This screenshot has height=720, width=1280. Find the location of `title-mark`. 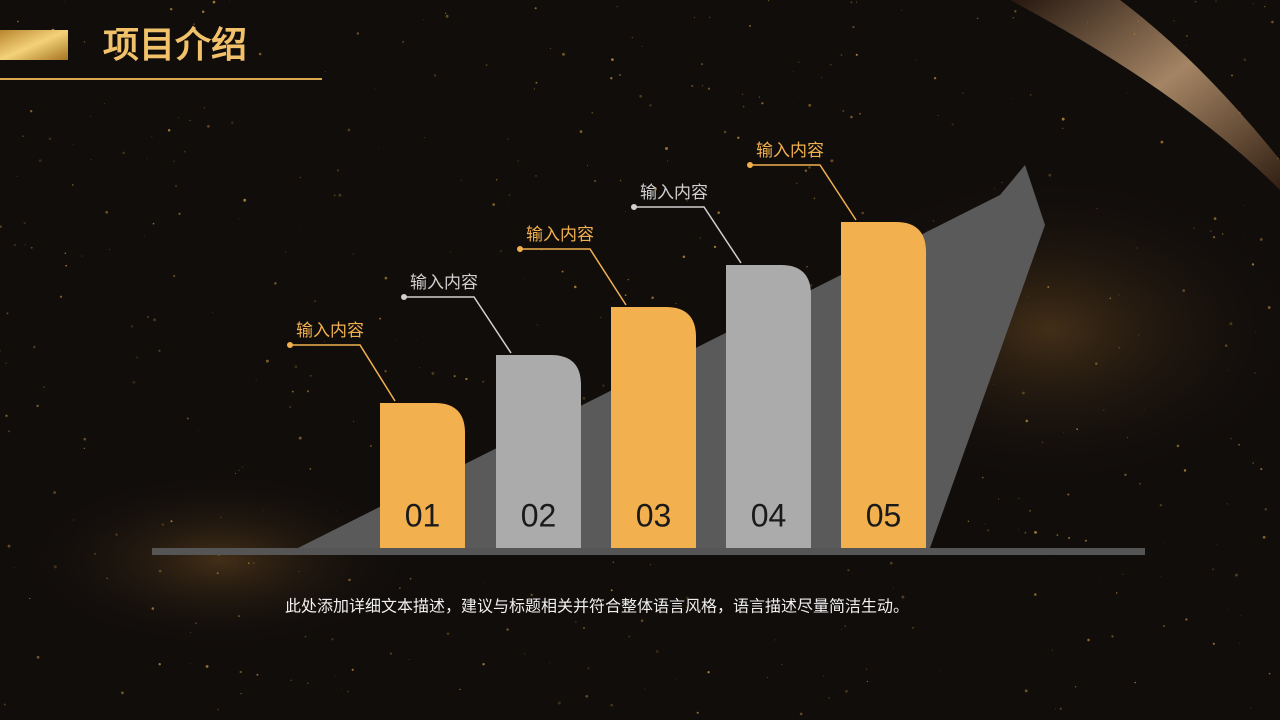

title-mark is located at coordinates (34, 45).